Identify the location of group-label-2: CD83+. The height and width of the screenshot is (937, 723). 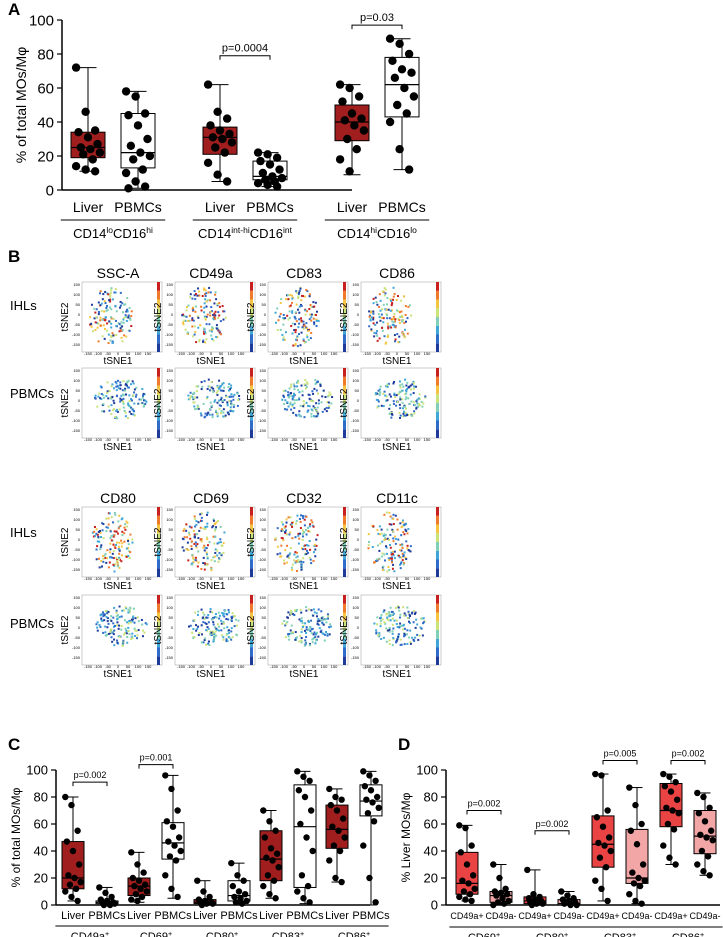
(620, 933).